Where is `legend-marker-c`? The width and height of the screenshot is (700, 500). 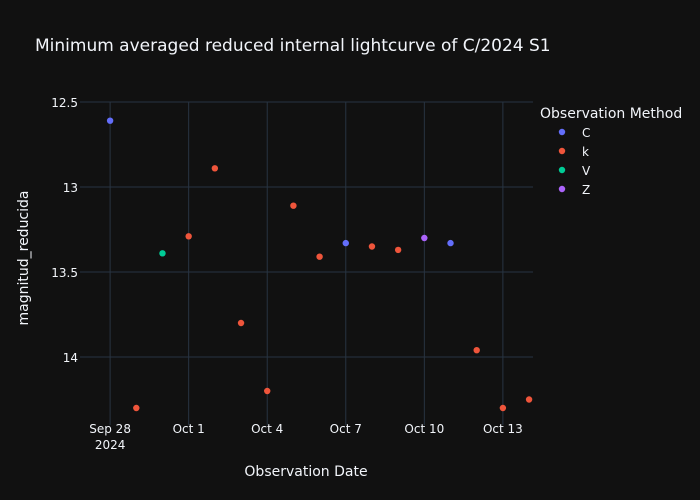
legend-marker-c is located at coordinates (562, 132).